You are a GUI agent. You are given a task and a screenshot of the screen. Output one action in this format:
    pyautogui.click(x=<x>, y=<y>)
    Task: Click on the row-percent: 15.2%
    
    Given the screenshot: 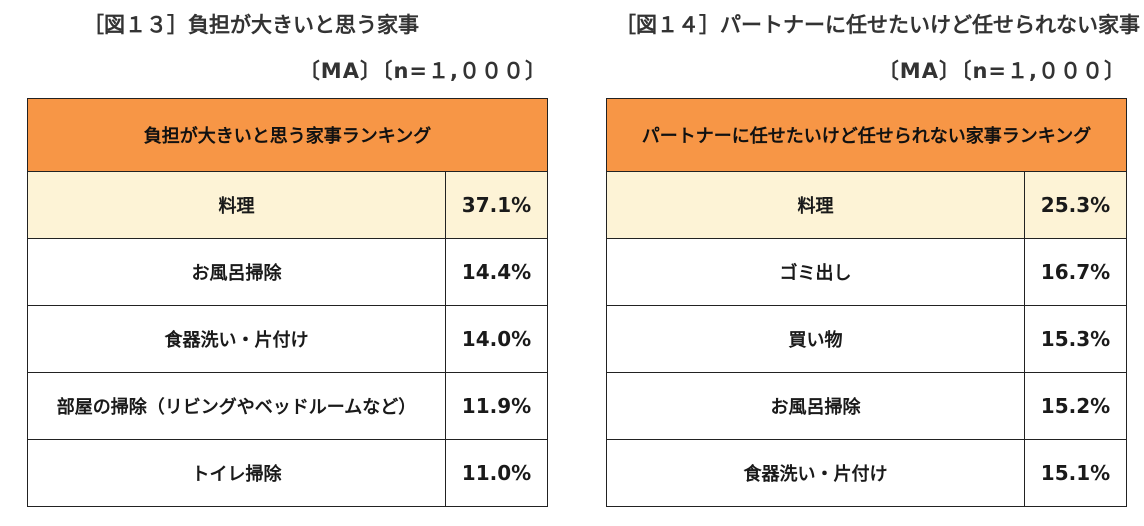 What is the action you would take?
    pyautogui.click(x=1075, y=406)
    